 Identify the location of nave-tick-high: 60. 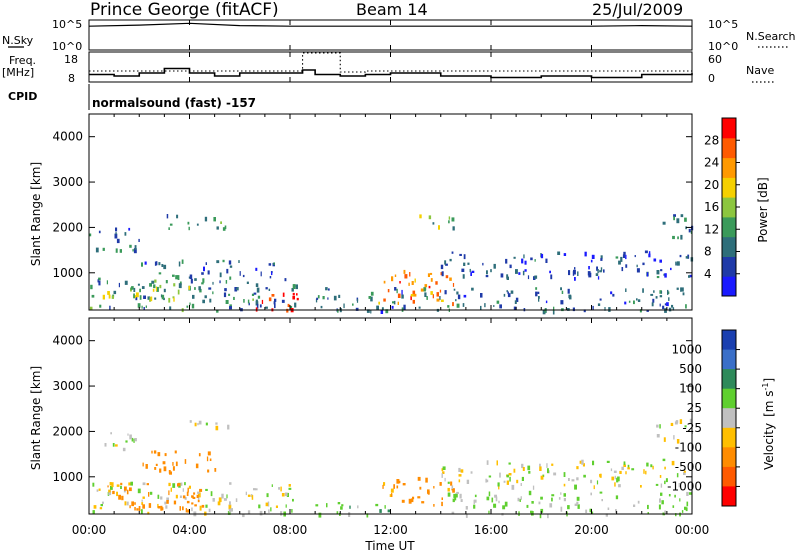
(715, 59).